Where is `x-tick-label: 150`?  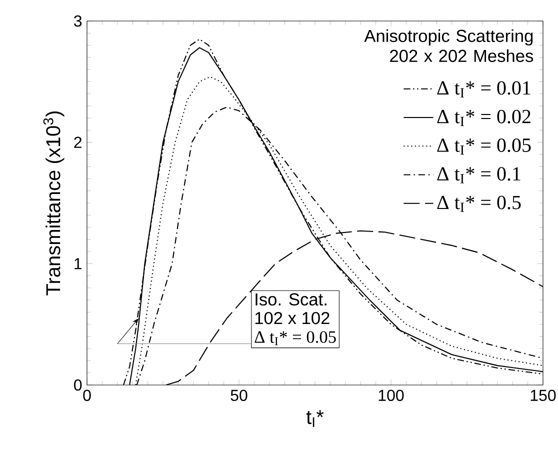
x-tick-label: 150 is located at coordinates (543, 396).